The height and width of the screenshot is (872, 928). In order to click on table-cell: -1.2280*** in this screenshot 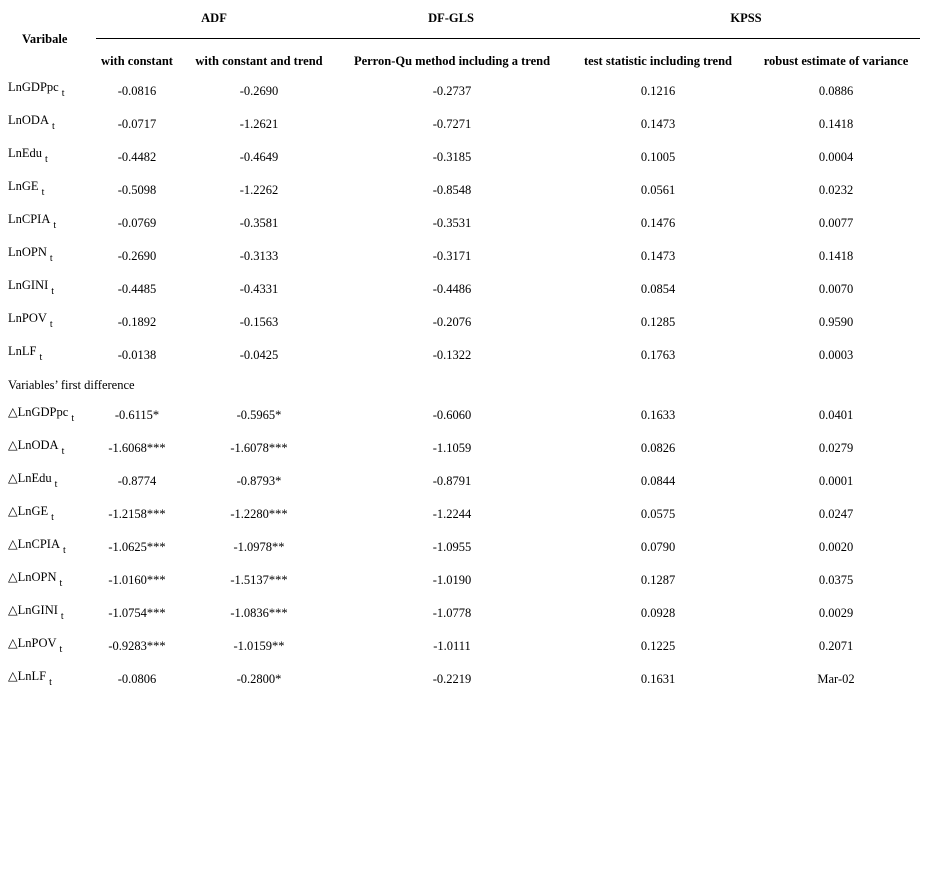, I will do `click(259, 514)`.